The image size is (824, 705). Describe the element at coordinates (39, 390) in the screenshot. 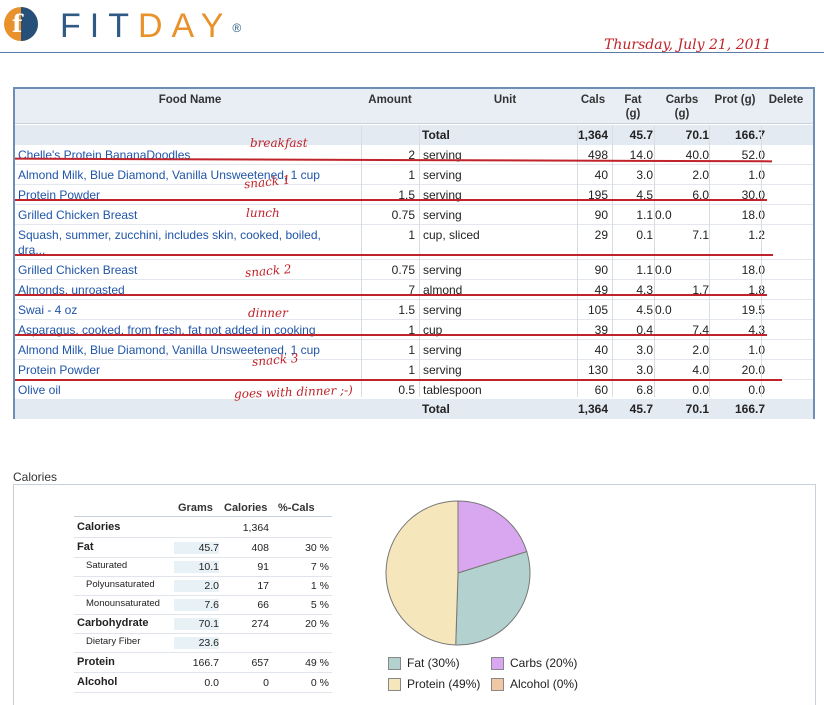

I see `food-link: Olive oil` at that location.